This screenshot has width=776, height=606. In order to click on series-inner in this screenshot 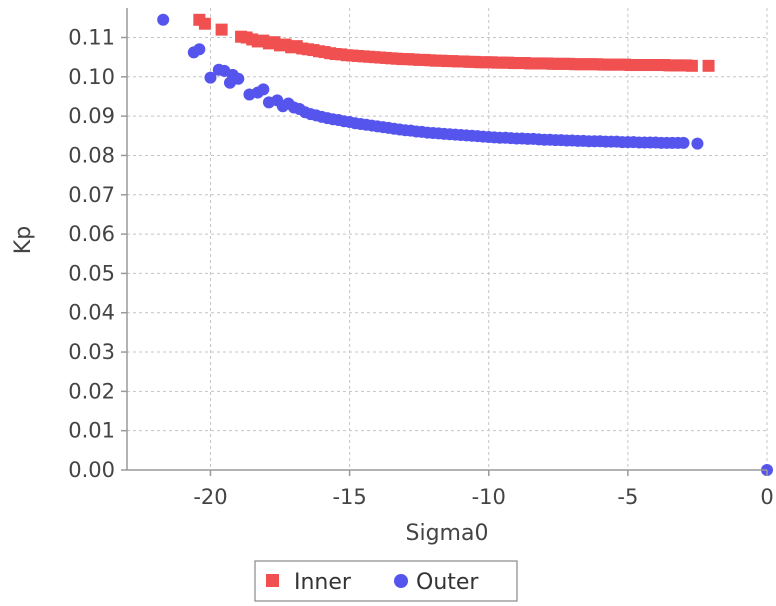, I will do `click(454, 42)`.